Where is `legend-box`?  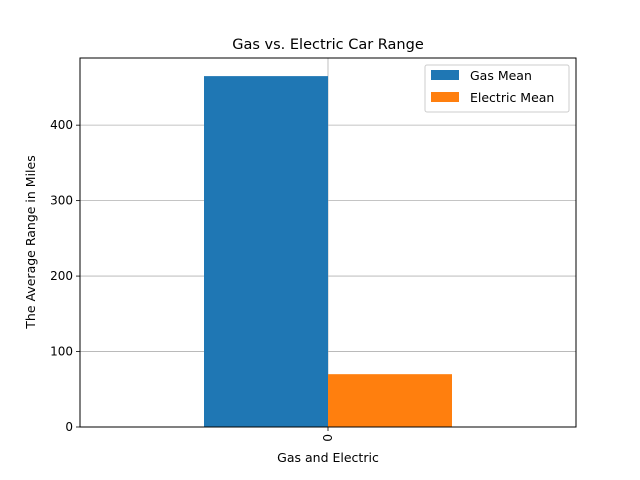
legend-box is located at coordinates (497, 88).